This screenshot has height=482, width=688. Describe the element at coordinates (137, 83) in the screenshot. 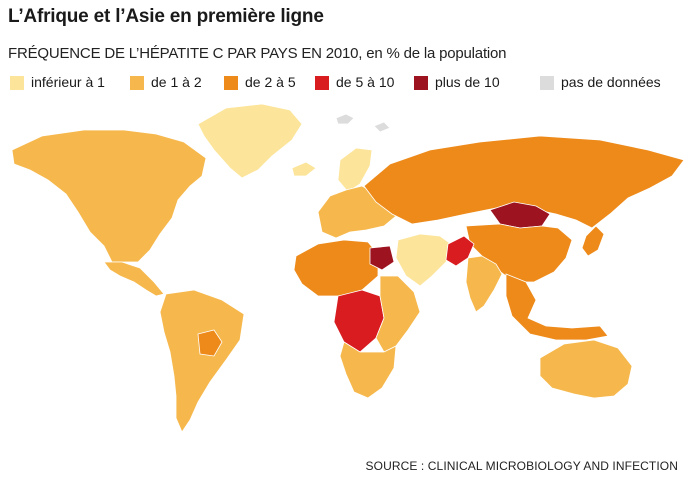

I see `legend-swatch-1to2` at that location.